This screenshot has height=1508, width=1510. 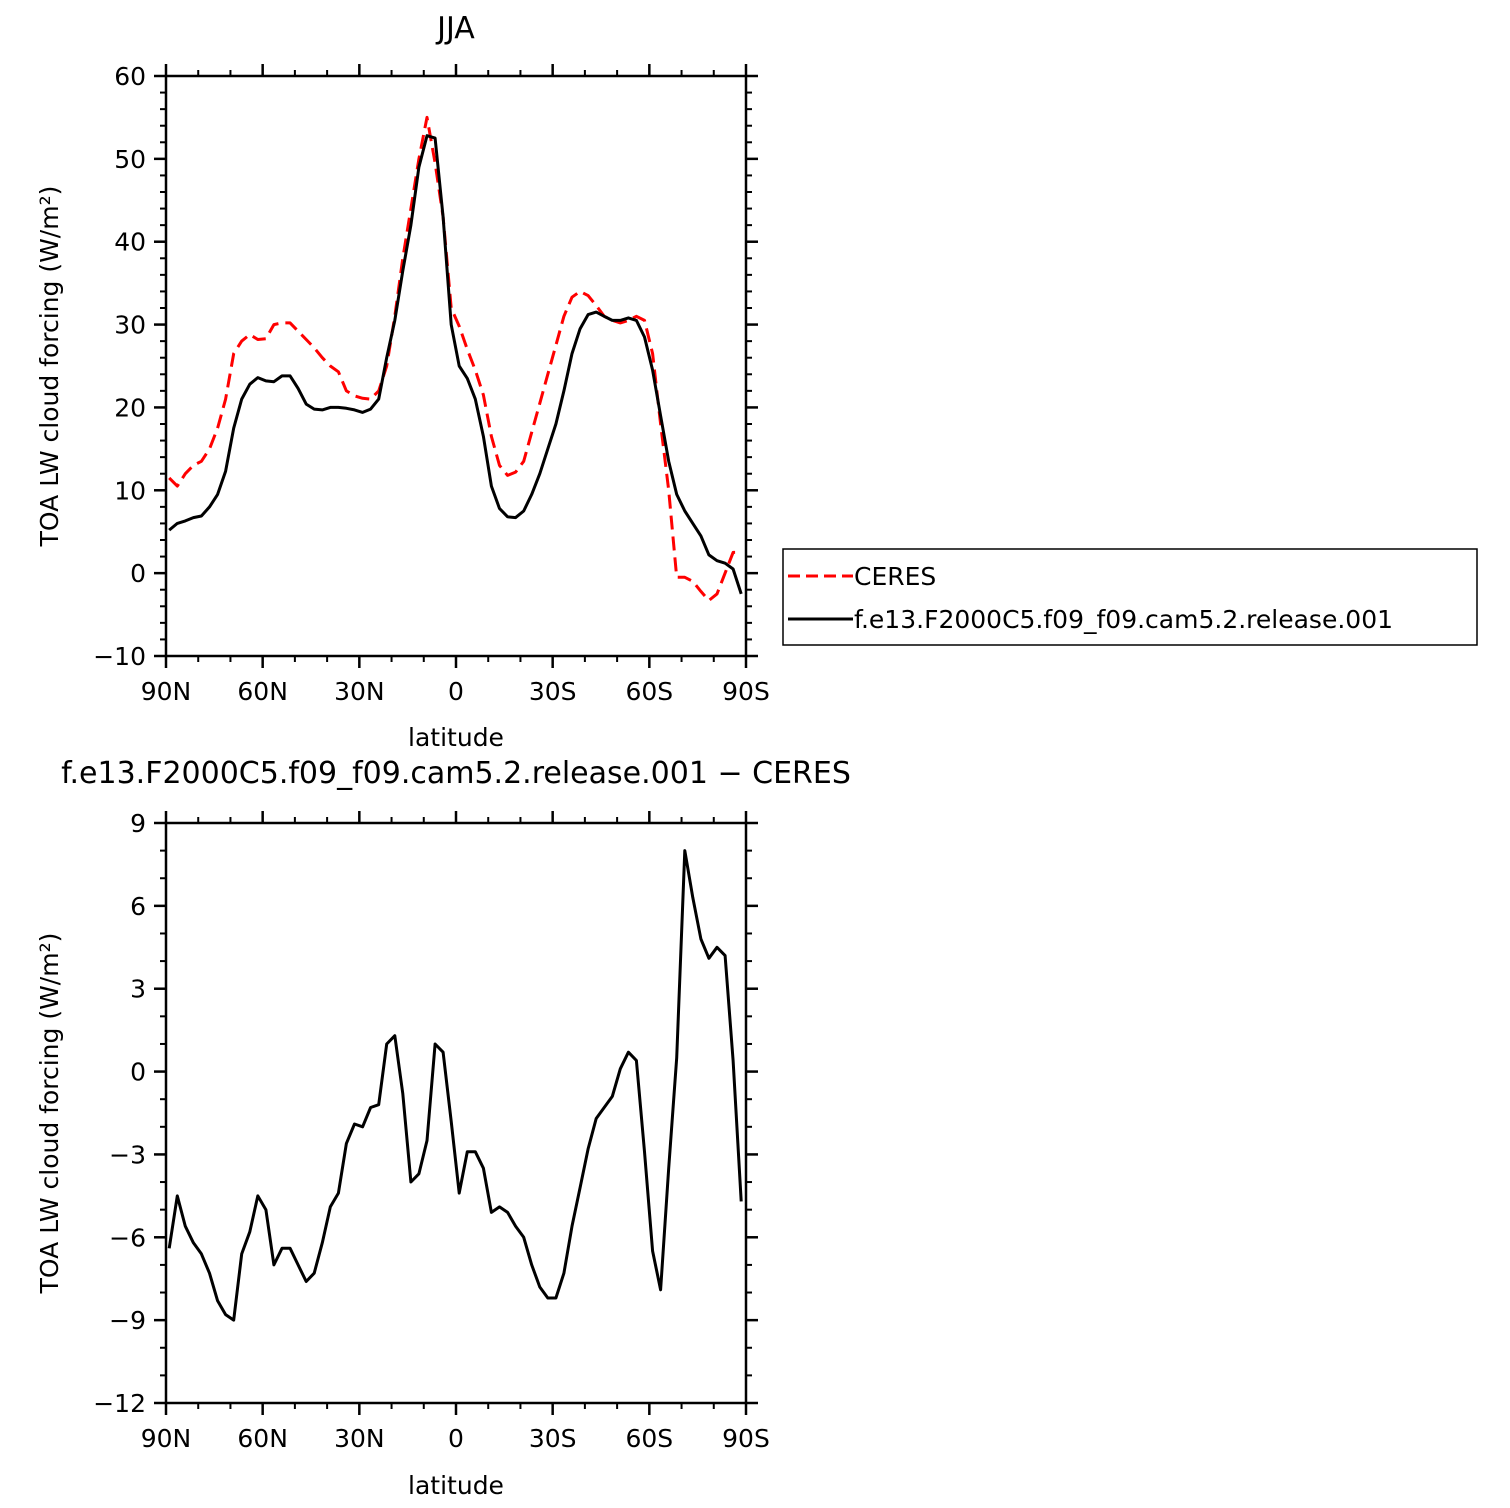 I want to click on bottom-series-lines, so click(x=455, y=1085).